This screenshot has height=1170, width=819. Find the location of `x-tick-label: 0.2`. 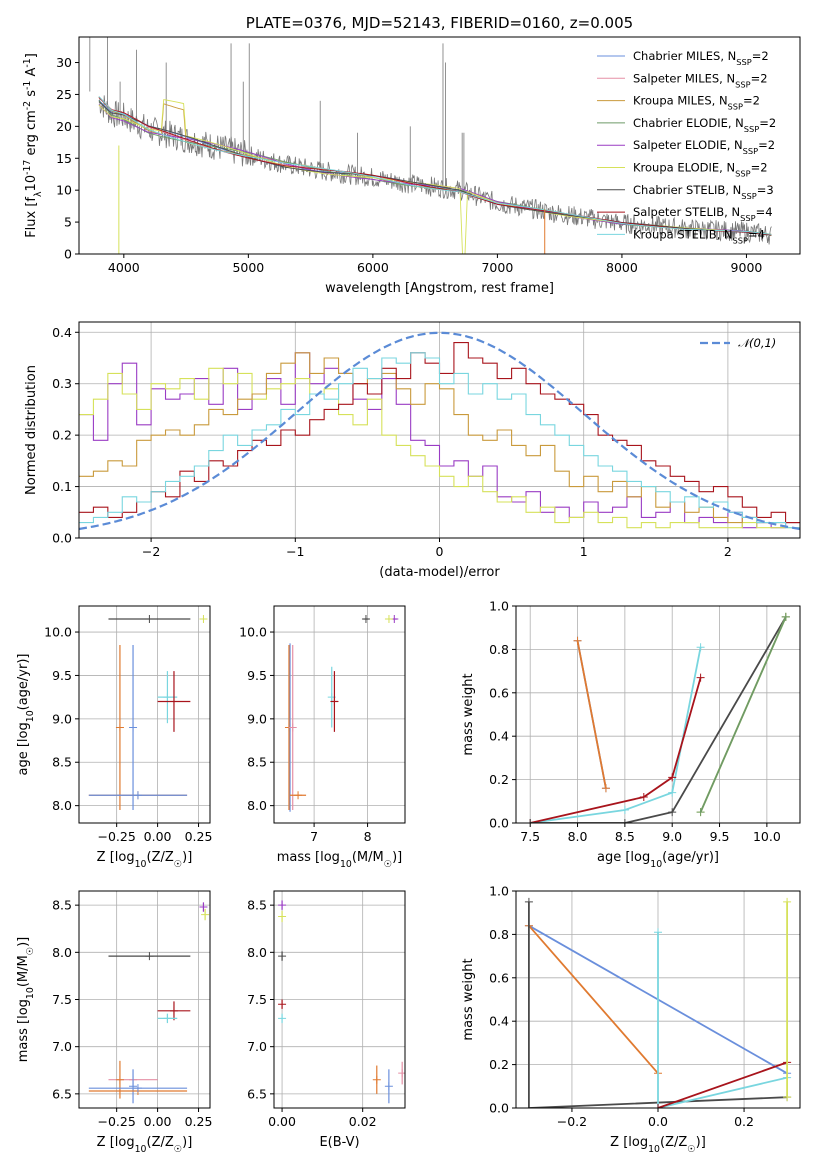

x-tick-label: 0.2 is located at coordinates (744, 1121).